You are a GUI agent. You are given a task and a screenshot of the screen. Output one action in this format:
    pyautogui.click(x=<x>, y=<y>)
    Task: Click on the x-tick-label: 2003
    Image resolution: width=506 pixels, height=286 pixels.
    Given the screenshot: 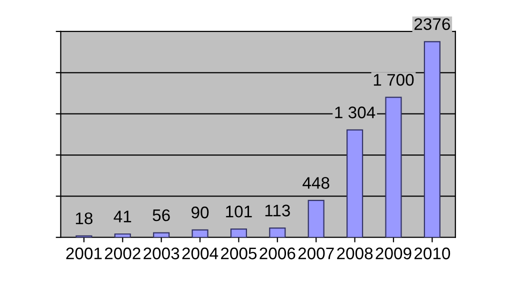 What is the action you would take?
    pyautogui.click(x=162, y=254)
    